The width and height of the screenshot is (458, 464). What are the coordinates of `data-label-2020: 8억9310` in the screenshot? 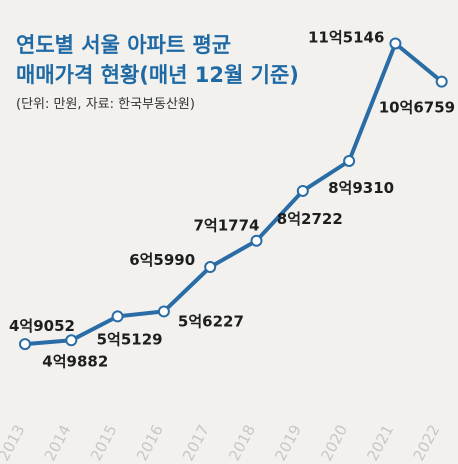 It's located at (361, 188).